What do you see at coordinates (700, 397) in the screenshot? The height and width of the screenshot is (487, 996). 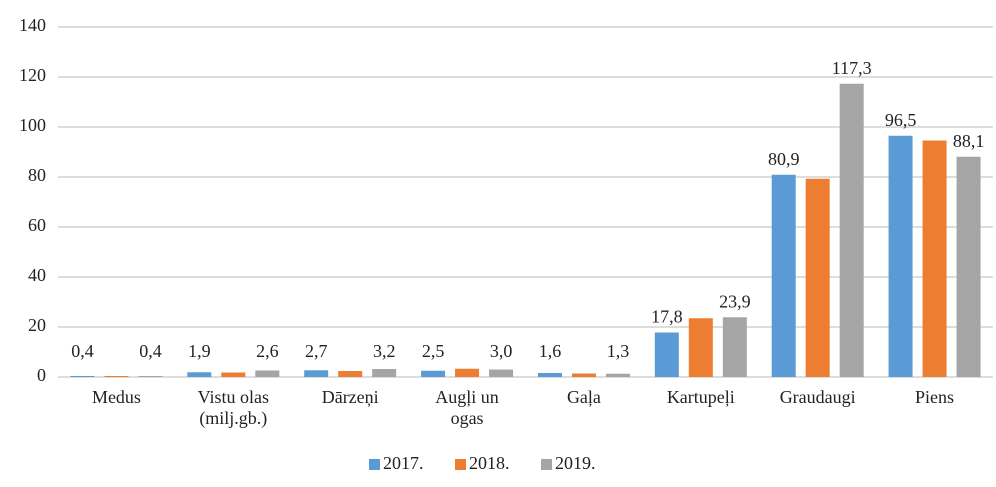 I see `x-tick-label: Kartupeļi` at bounding box center [700, 397].